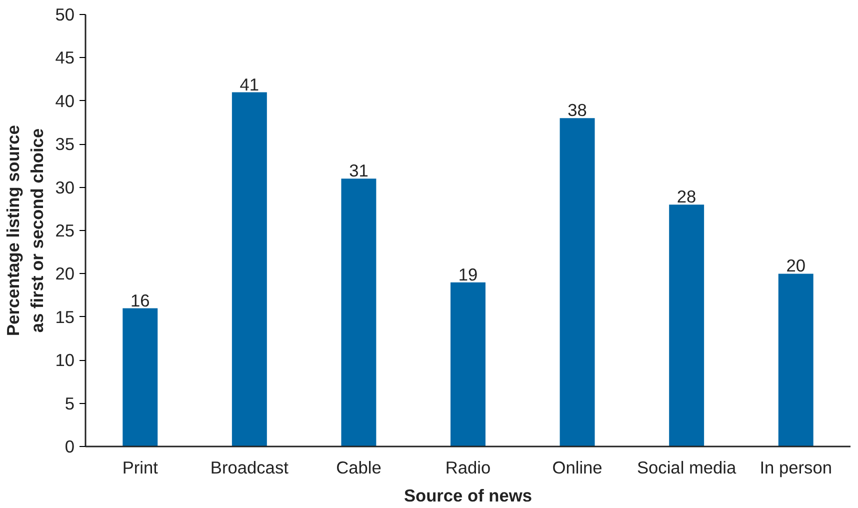 The height and width of the screenshot is (508, 858). Describe the element at coordinates (140, 468) in the screenshot. I see `x-tick-label: Print` at that location.